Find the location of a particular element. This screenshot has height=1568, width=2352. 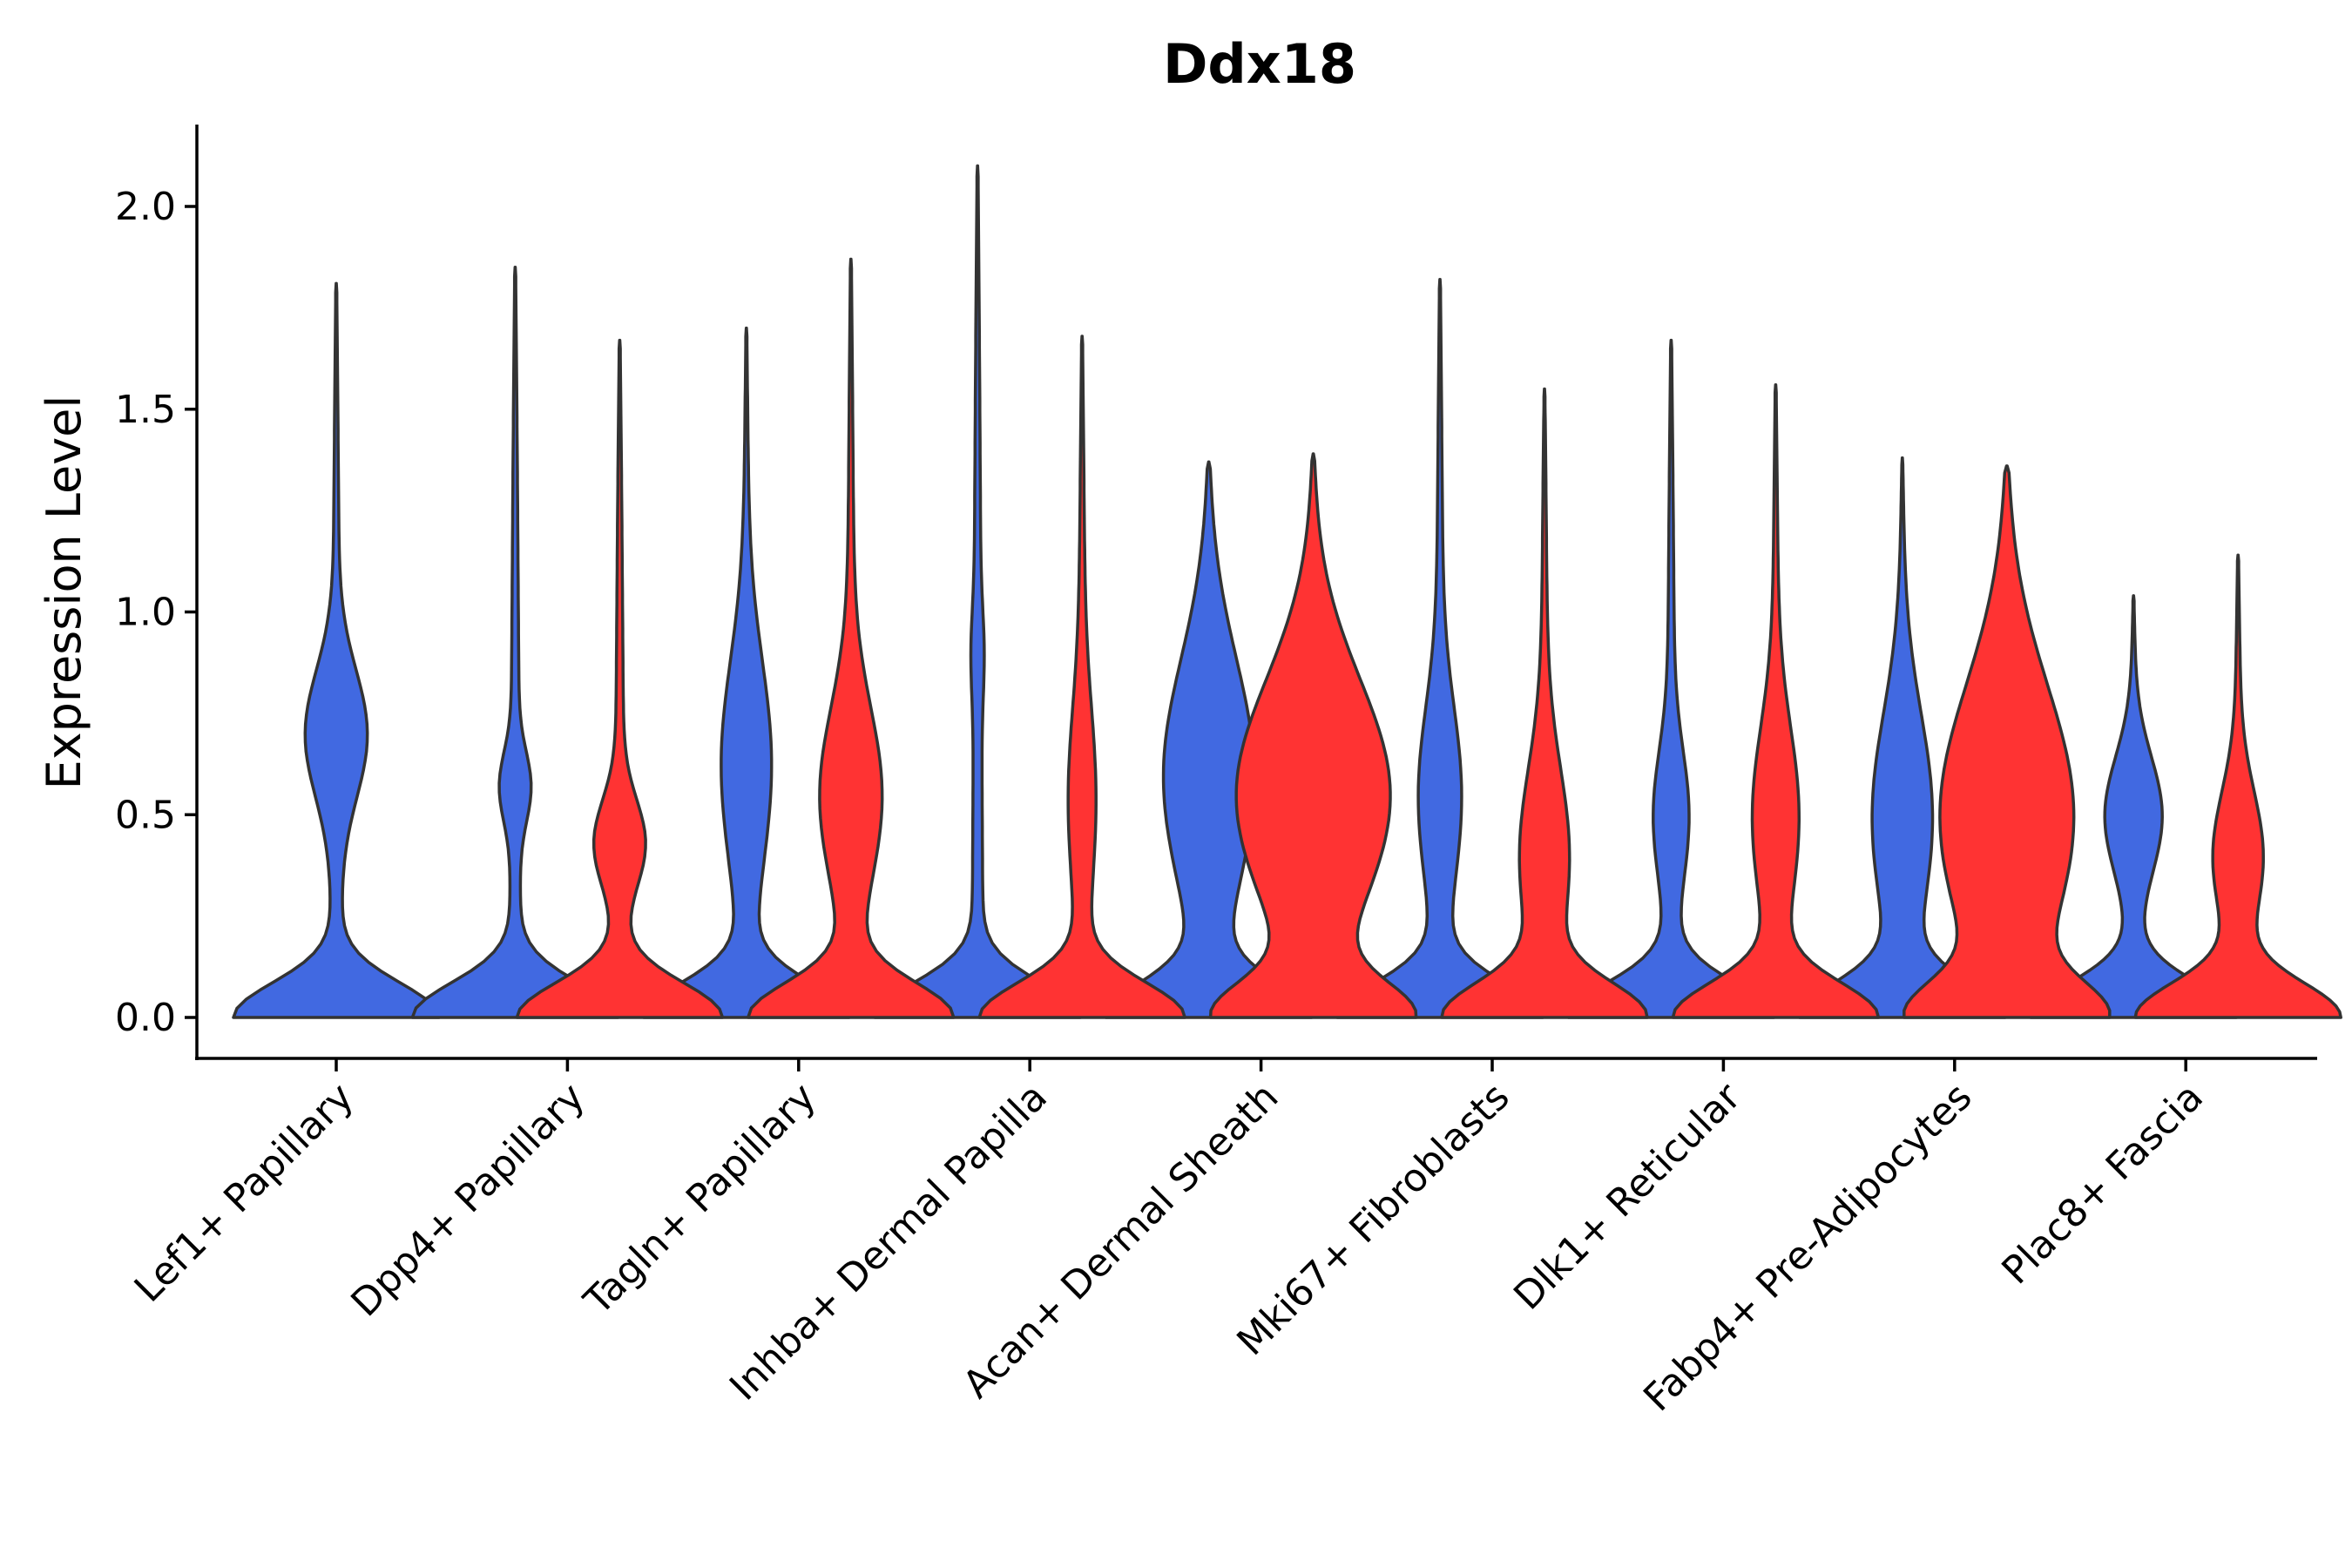

x-tick-label: Dlk1+ Reticular is located at coordinates (1627, 1196).